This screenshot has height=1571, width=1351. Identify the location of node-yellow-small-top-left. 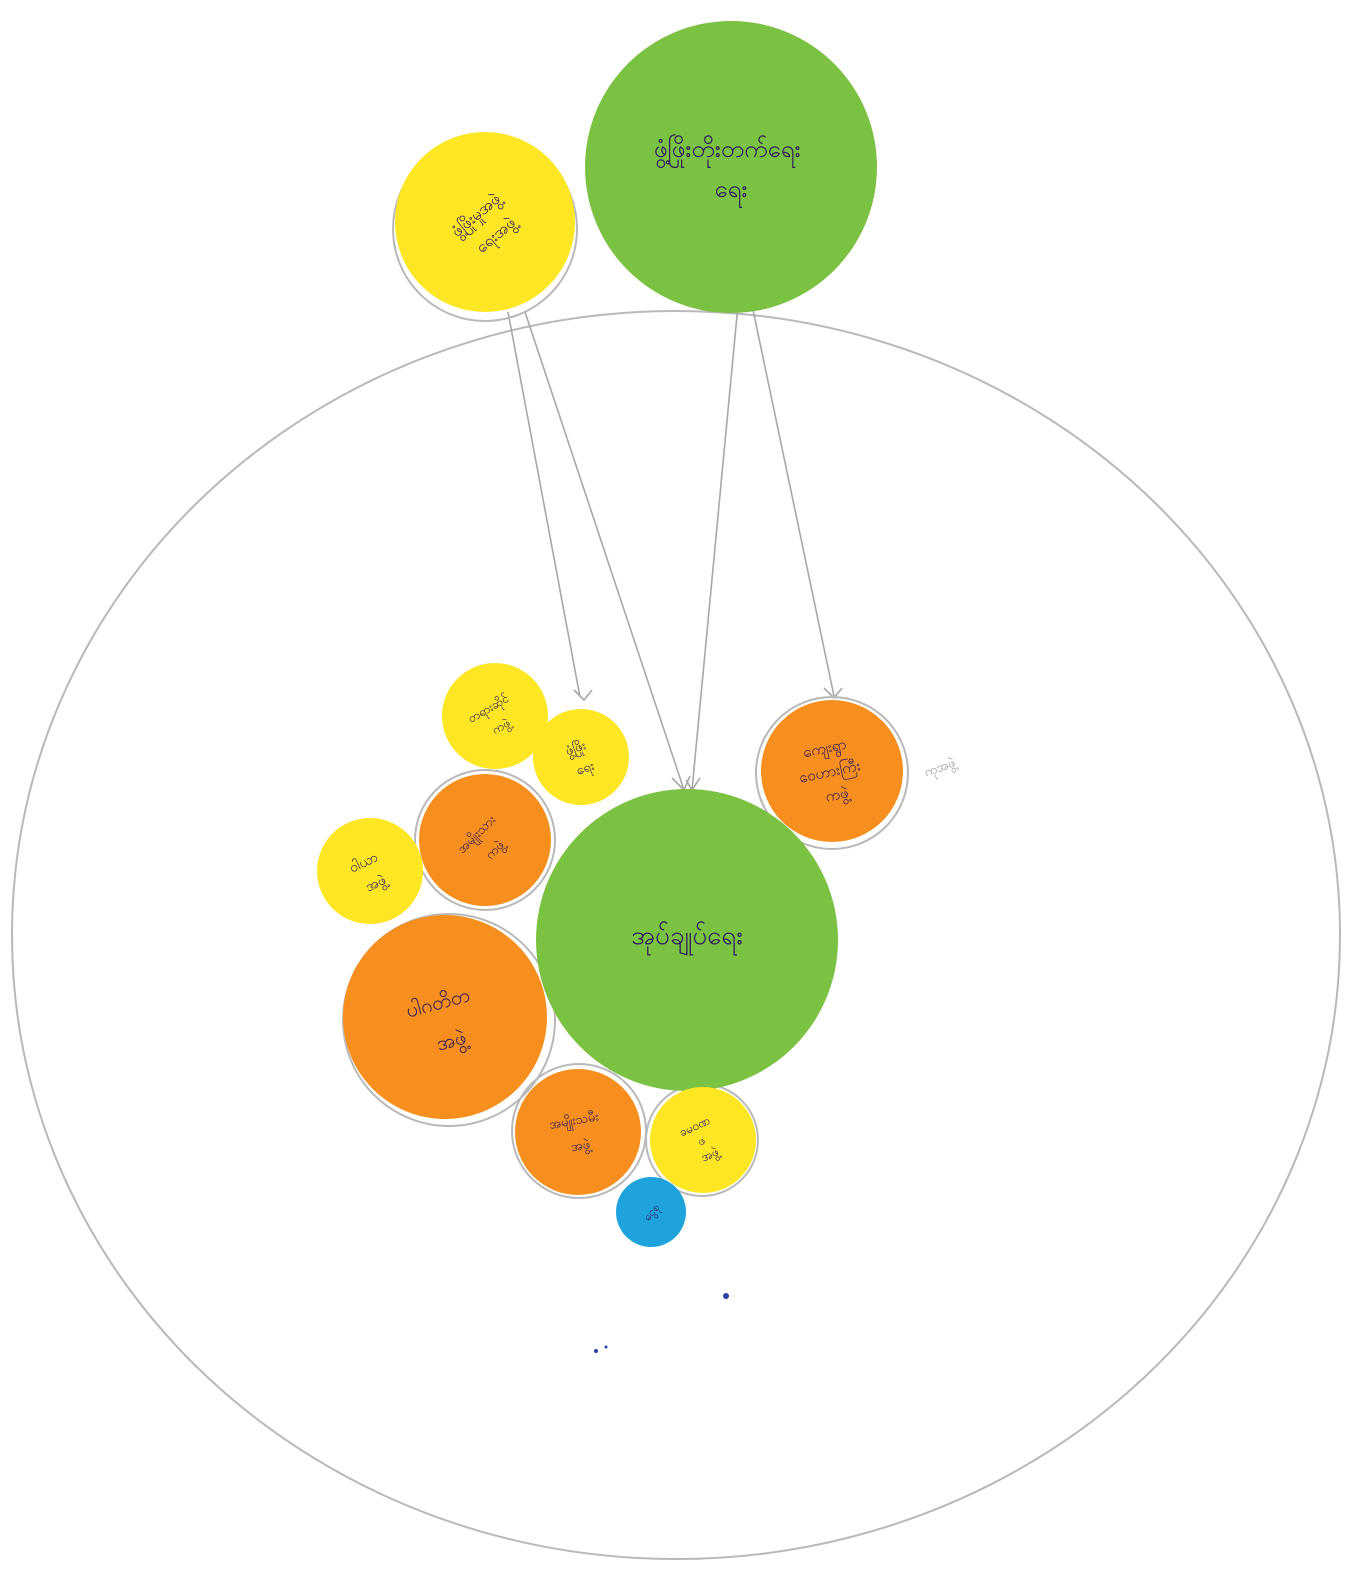
(495, 716).